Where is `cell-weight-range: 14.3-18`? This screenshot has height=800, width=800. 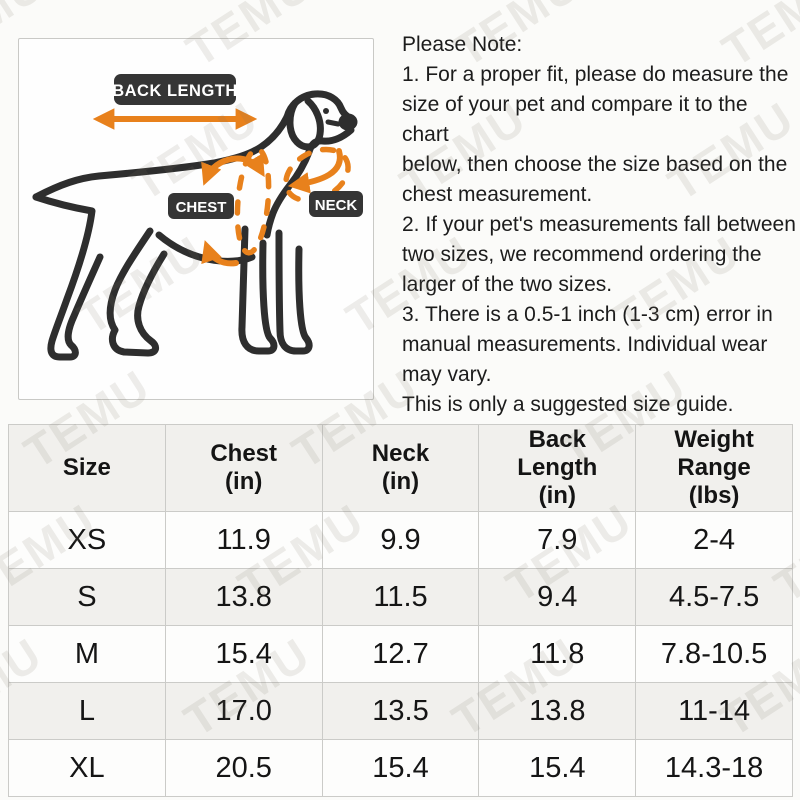 cell-weight-range: 14.3-18 is located at coordinates (714, 768).